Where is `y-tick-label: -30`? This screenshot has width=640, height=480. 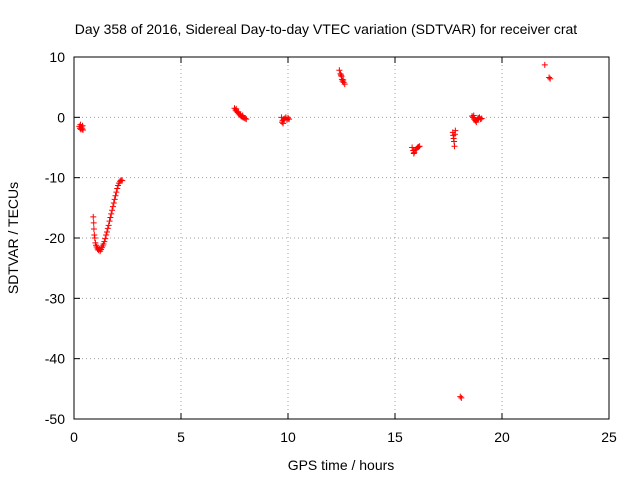
y-tick-label: -30 is located at coordinates (55, 298).